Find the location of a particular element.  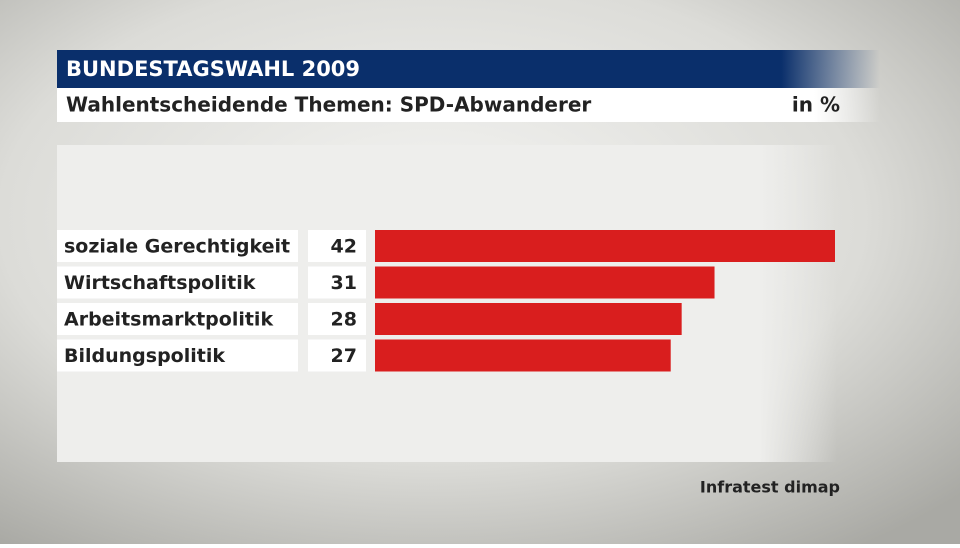

chart-subtitle: Wahlentscheidende Themen: SPD-Abwanderer is located at coordinates (328, 105).